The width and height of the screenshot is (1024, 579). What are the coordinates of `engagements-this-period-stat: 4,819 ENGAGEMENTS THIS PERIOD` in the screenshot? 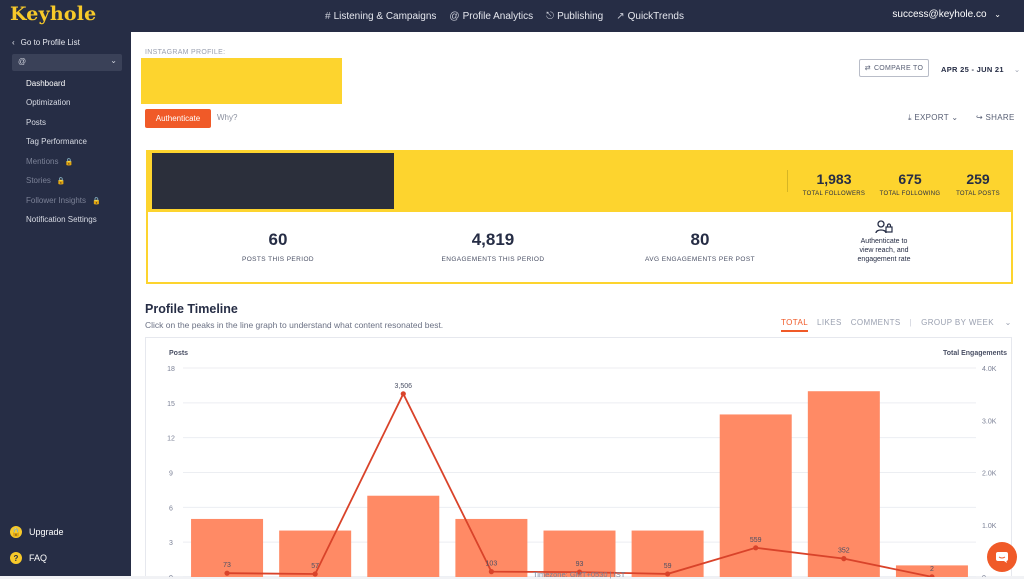 It's located at (493, 246).